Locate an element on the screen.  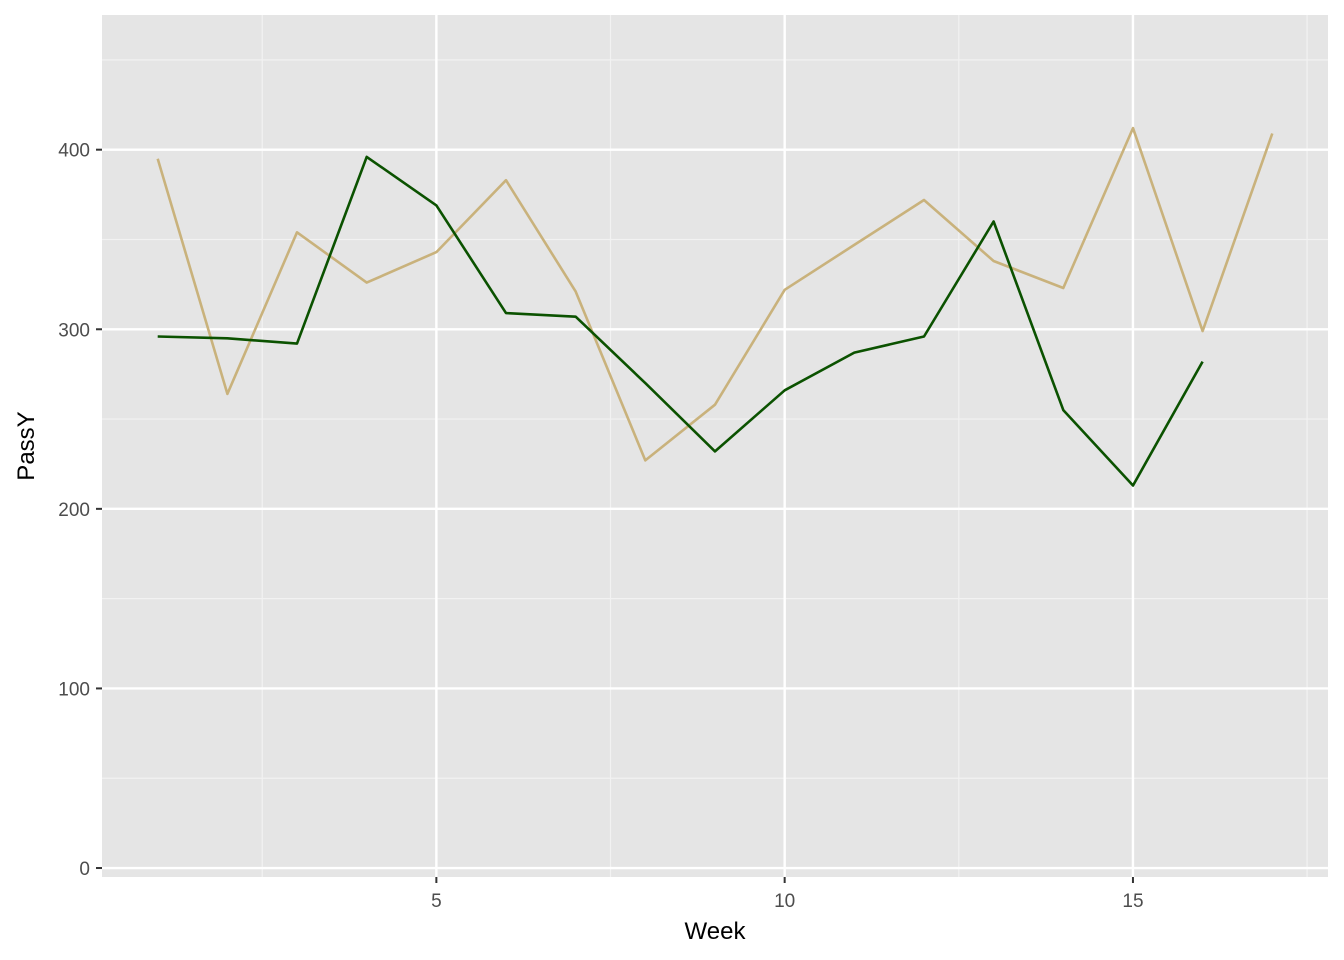
y-tick-label-1: 100 is located at coordinates (74, 689).